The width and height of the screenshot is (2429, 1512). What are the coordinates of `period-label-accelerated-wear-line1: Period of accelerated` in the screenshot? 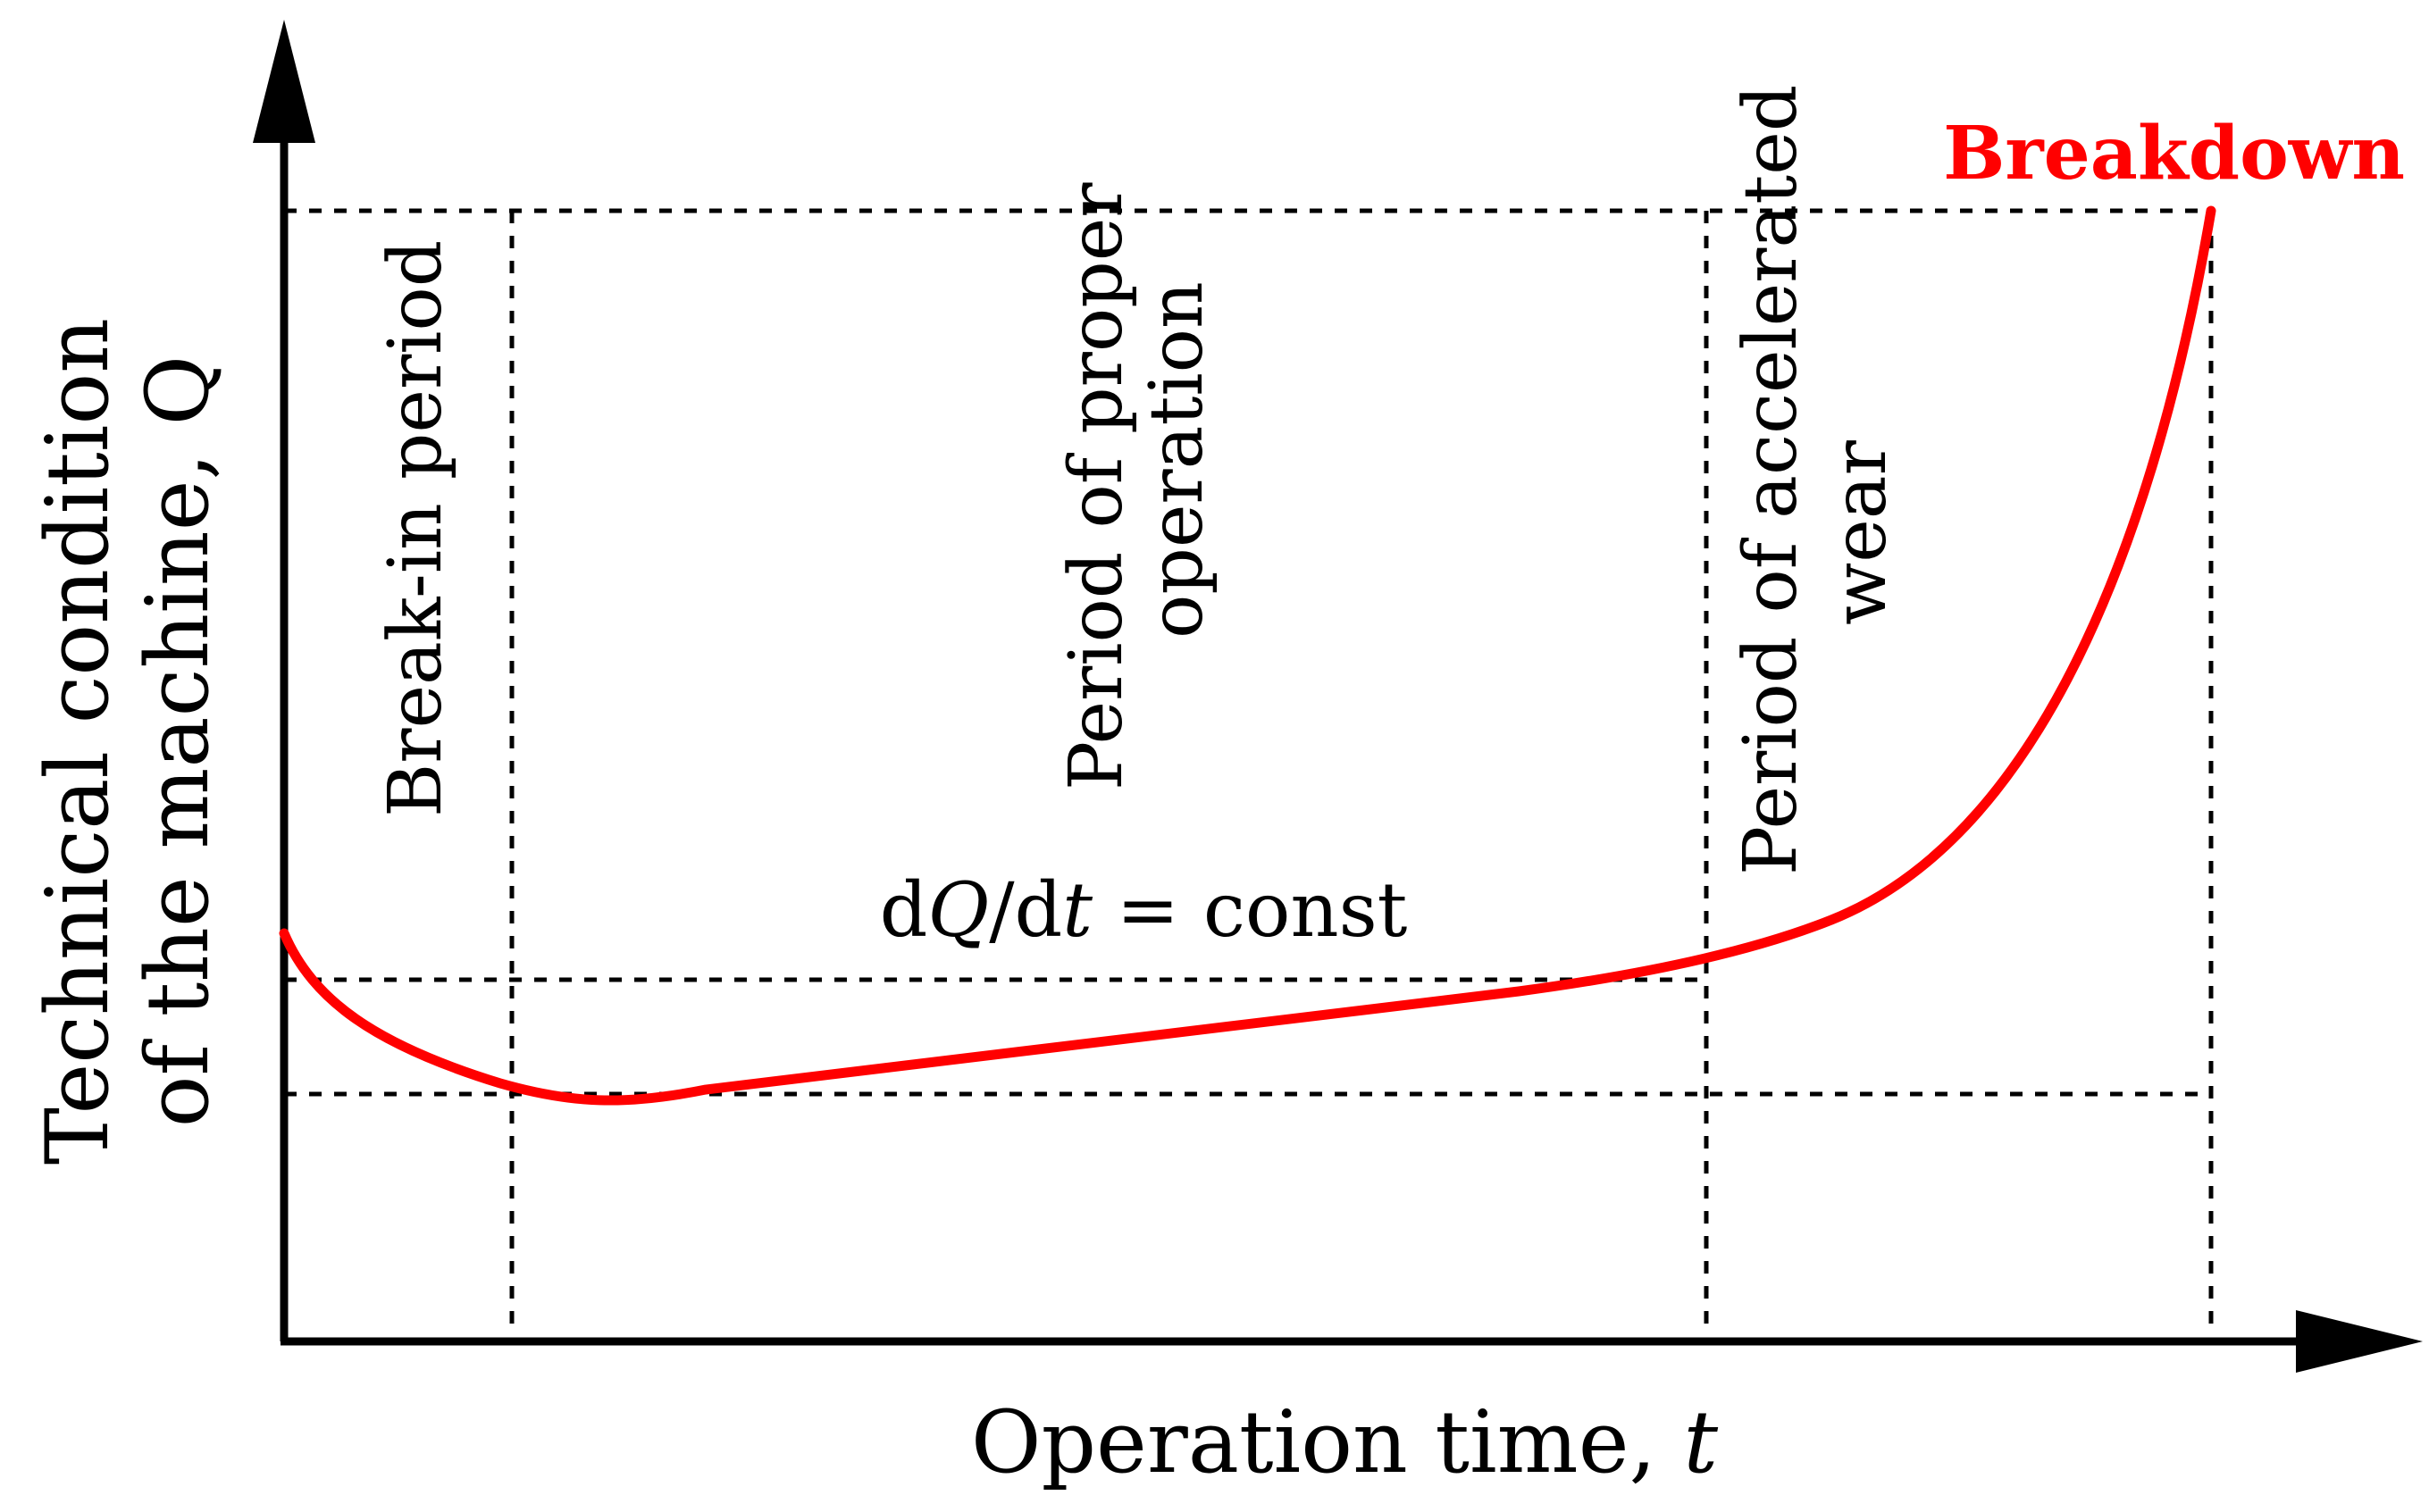 It's located at (1771, 480).